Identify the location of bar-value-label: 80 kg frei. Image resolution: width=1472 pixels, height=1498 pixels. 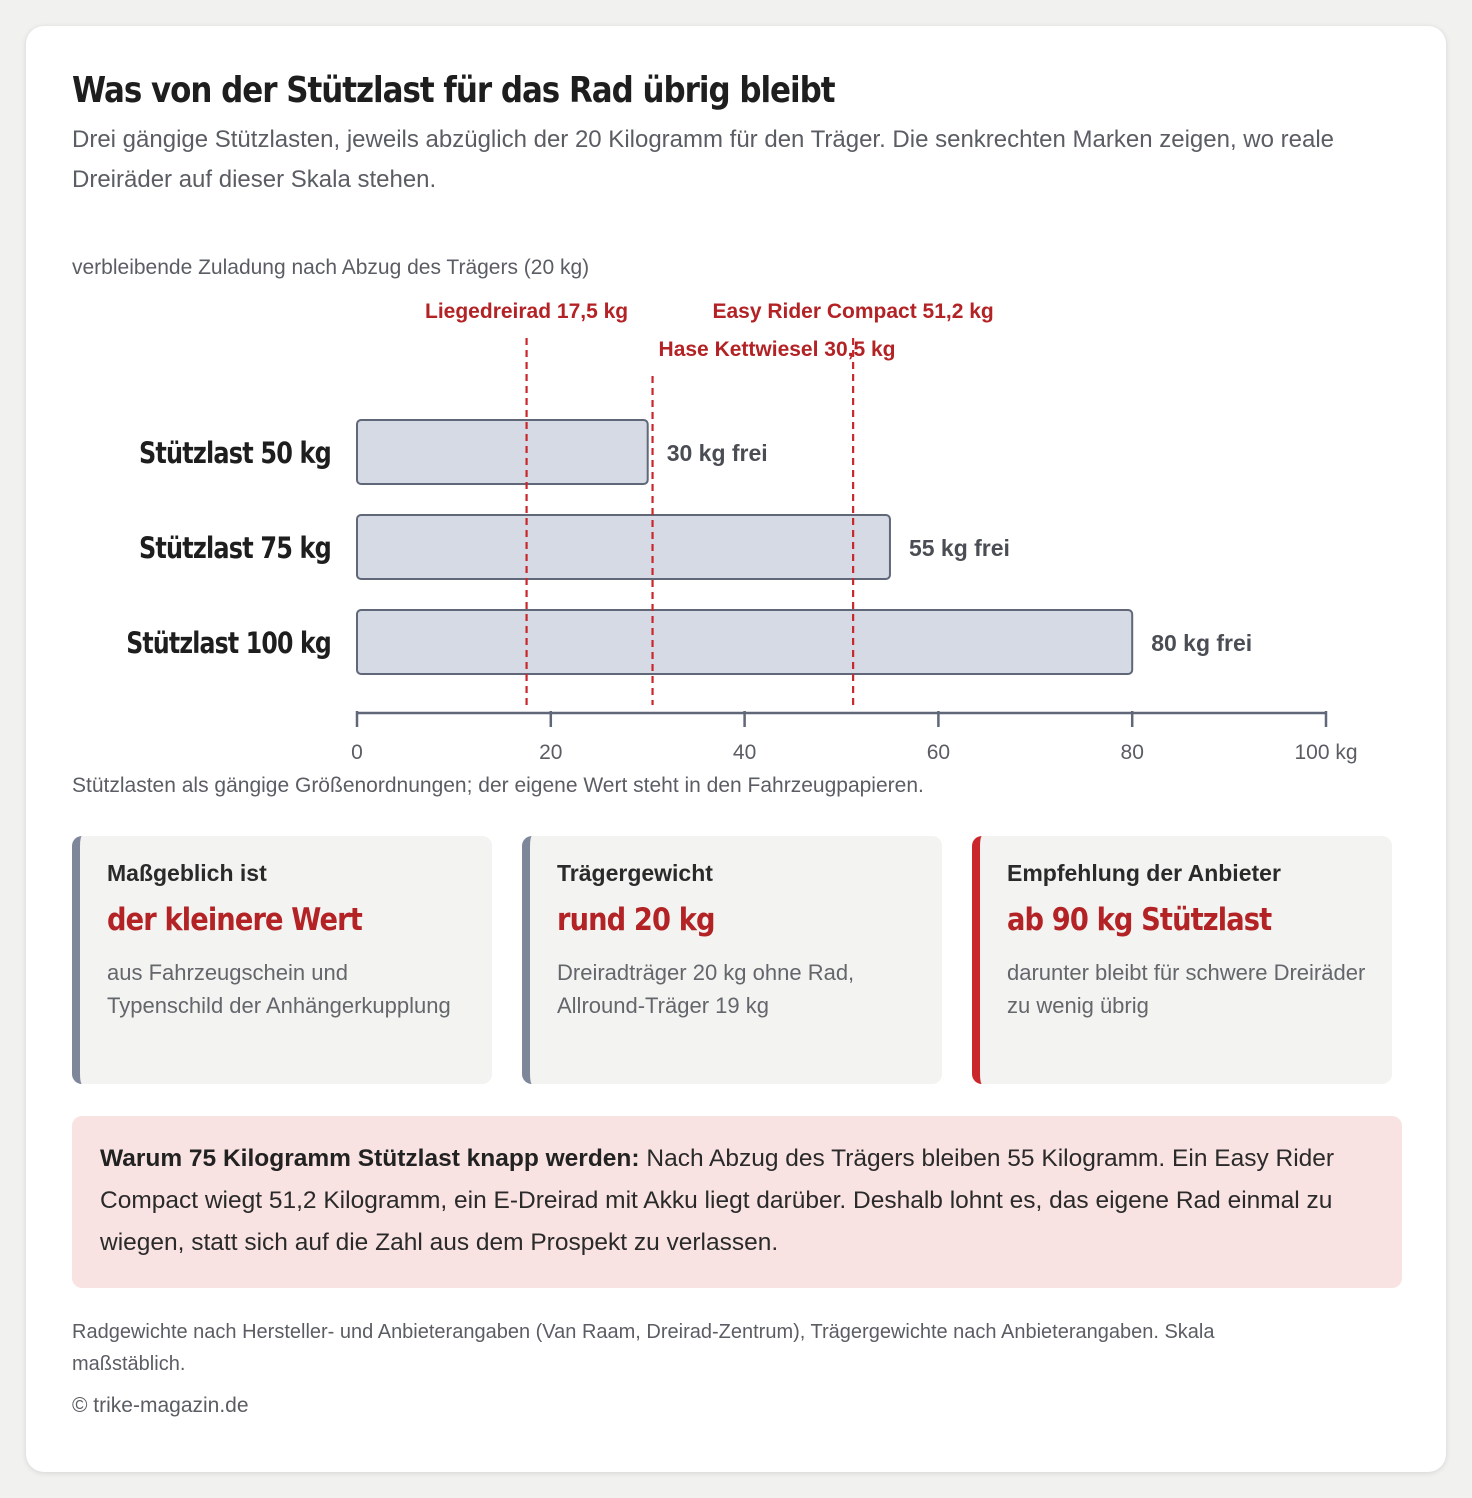
(1201, 643).